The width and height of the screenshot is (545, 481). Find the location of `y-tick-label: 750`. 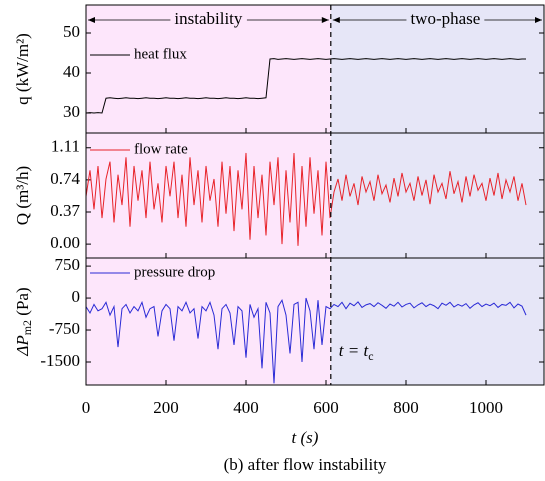

y-tick-label: 750 is located at coordinates (68, 264).